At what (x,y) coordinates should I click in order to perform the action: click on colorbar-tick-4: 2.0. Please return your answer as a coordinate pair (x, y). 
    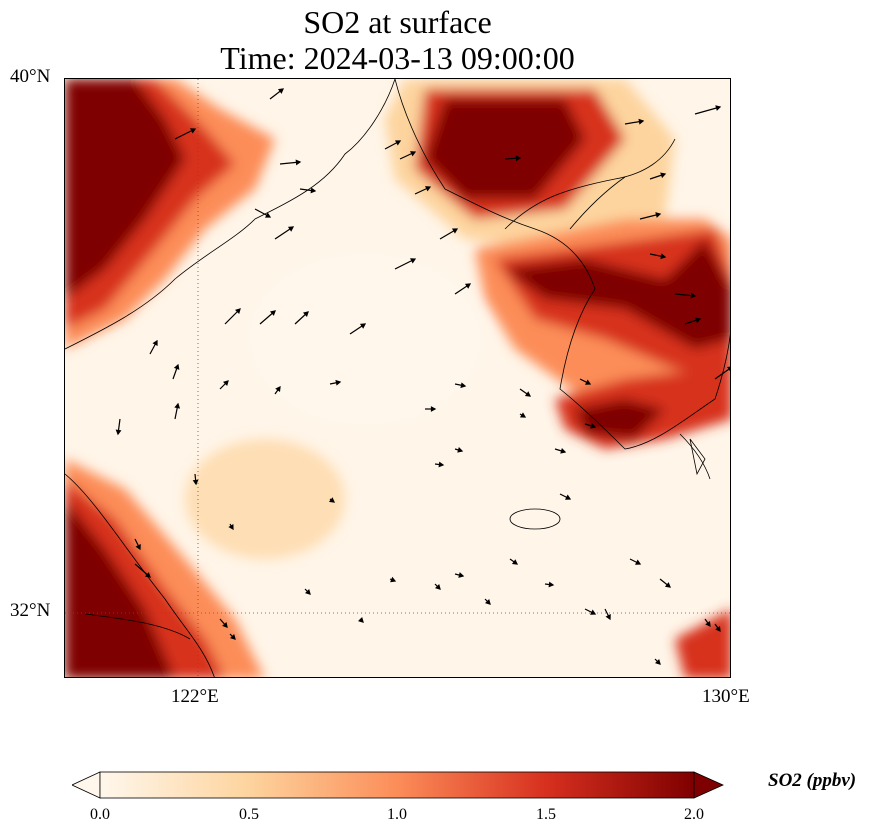
    Looking at the image, I should click on (694, 814).